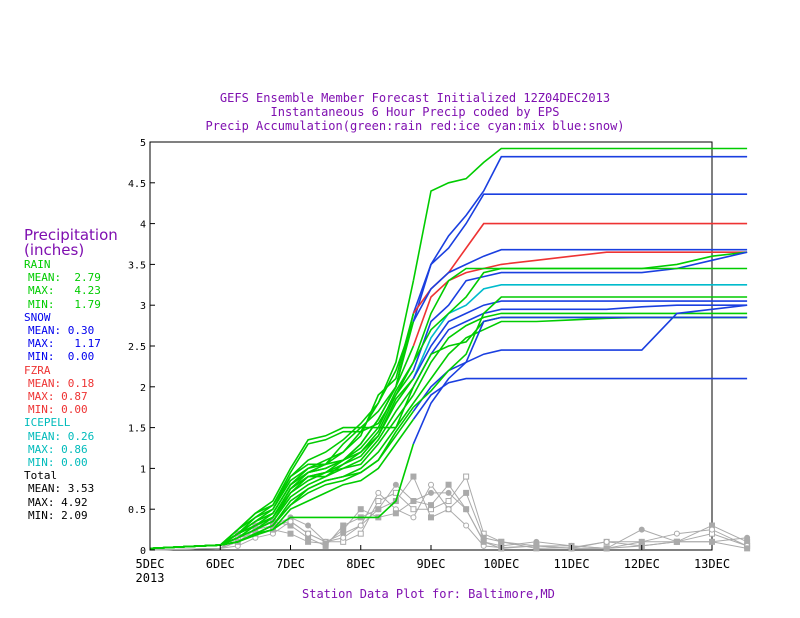 Image resolution: width=800 pixels, height=618 pixels. Describe the element at coordinates (712, 564) in the screenshot. I see `x-tick-label: 13DEC` at that location.